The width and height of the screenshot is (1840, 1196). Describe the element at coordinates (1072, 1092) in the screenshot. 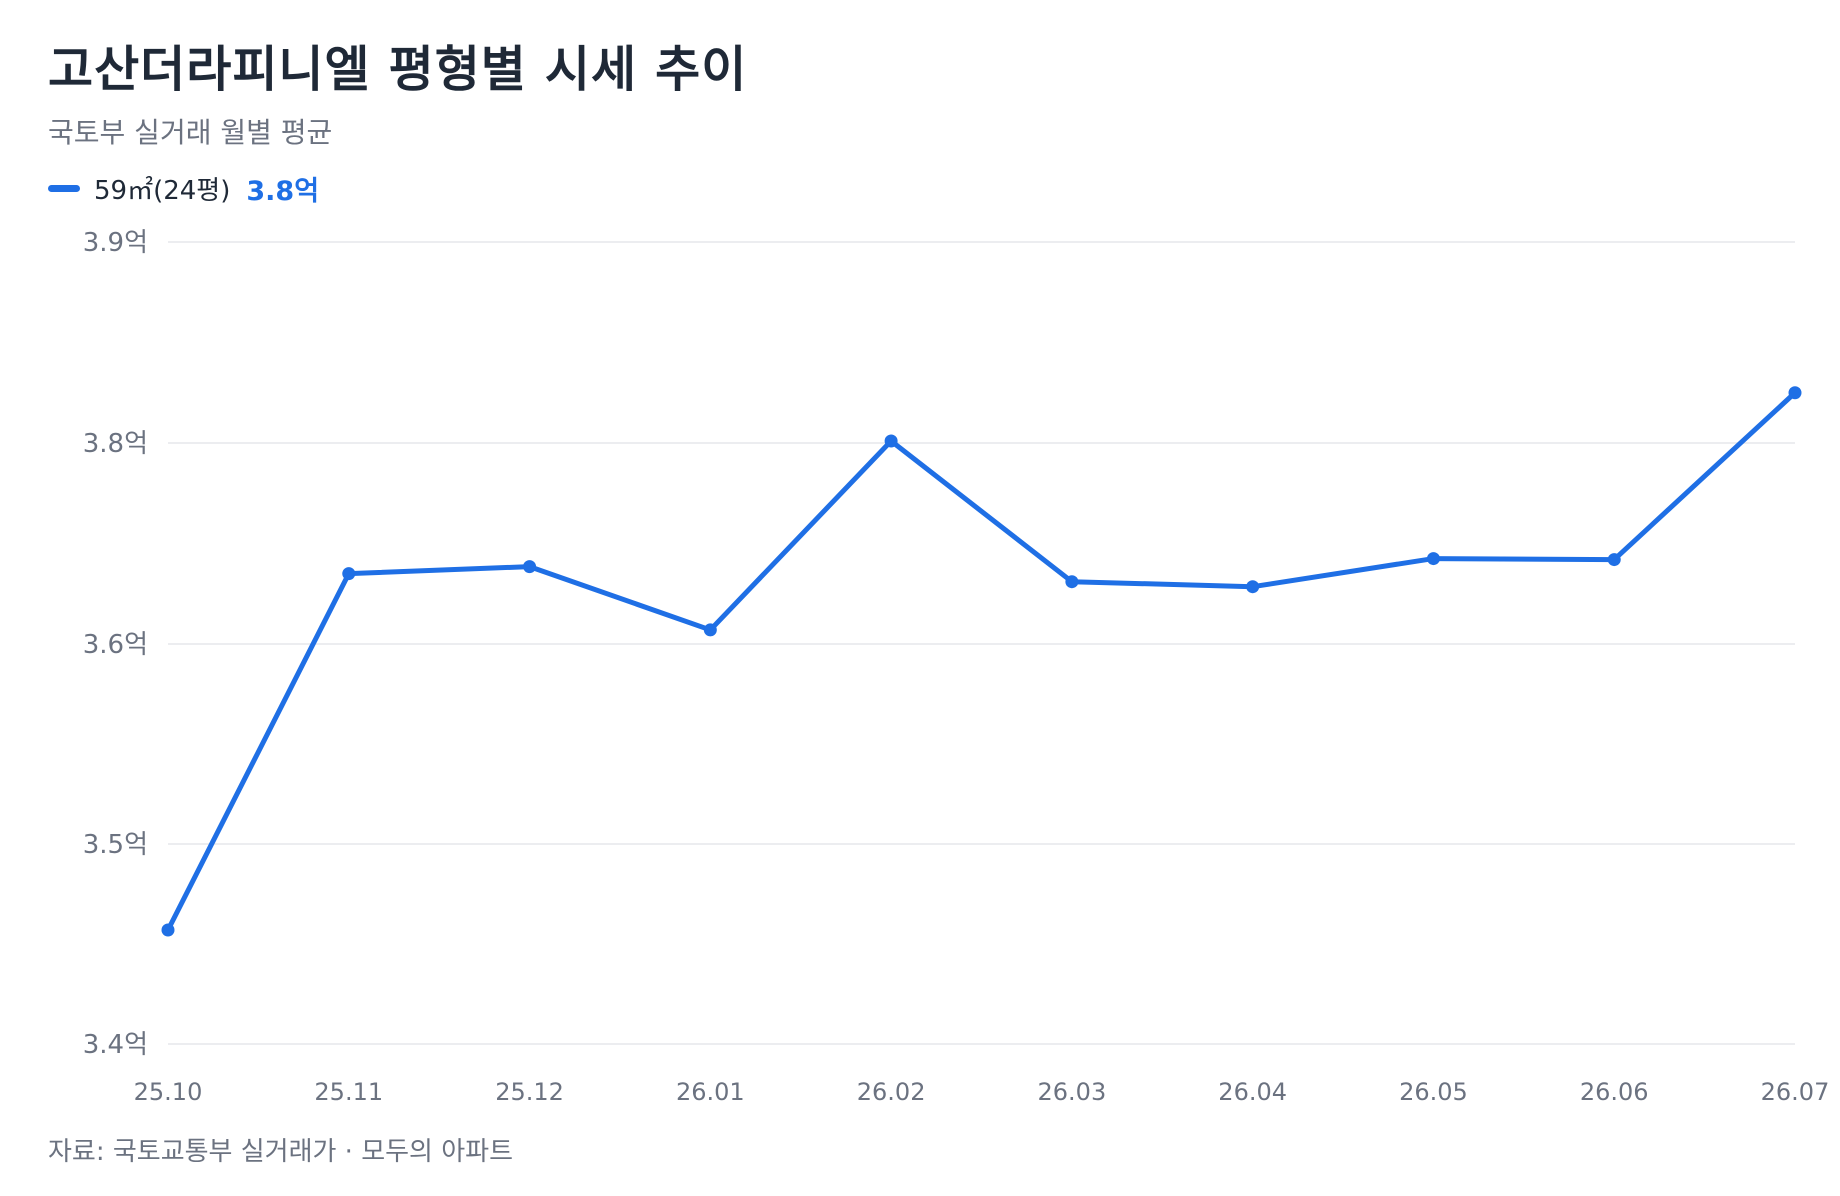

I see `x-tick-label: 26.03` at that location.